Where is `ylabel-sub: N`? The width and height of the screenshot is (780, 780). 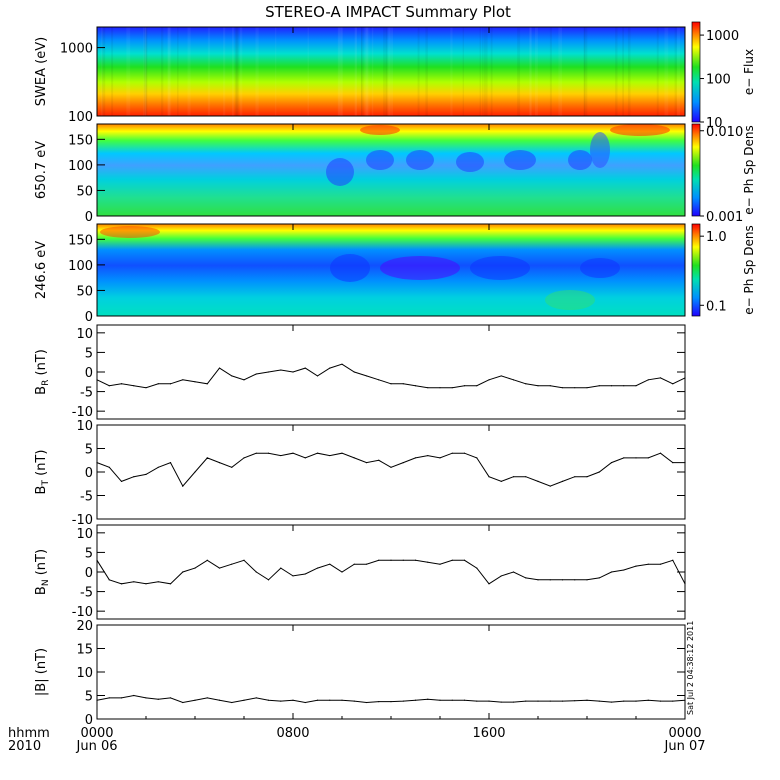 ylabel-sub: N is located at coordinates (46, 582).